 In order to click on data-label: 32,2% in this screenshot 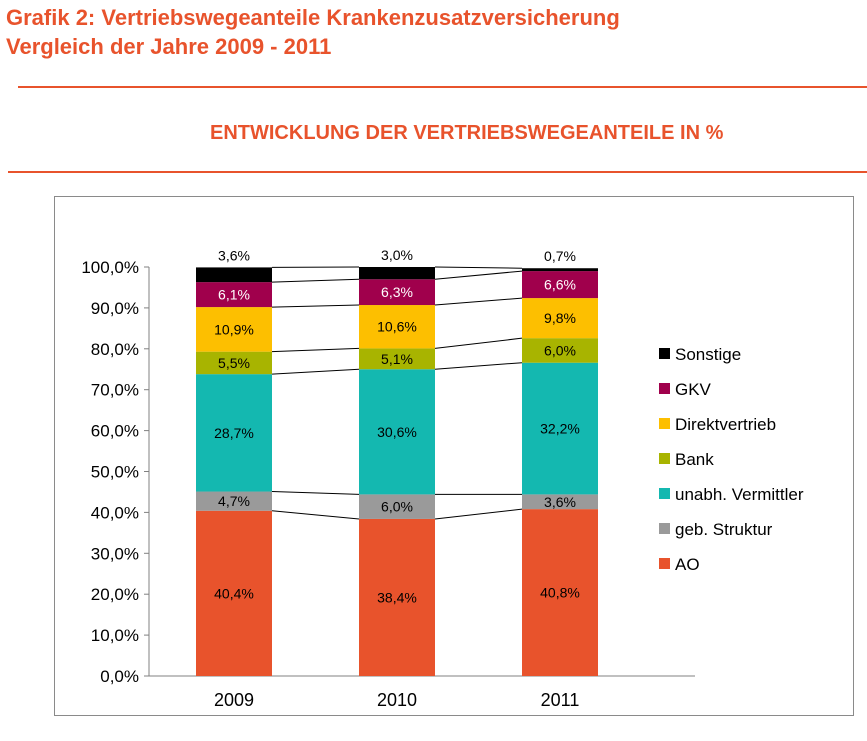, I will do `click(560, 429)`.